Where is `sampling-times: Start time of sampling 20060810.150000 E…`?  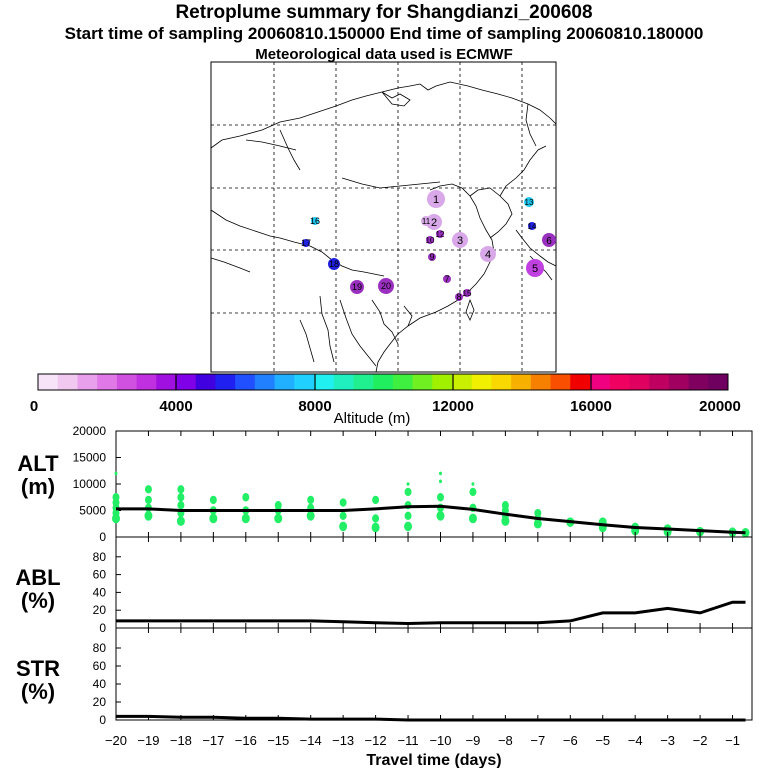
sampling-times: Start time of sampling 20060810.150000 E… is located at coordinates (384, 33).